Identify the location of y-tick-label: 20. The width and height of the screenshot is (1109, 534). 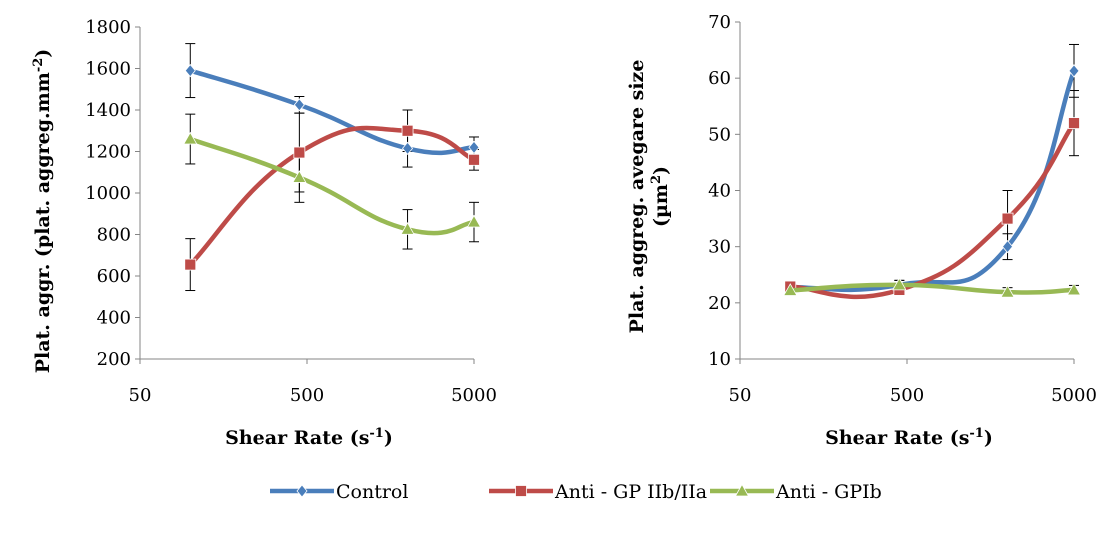
(719, 303).